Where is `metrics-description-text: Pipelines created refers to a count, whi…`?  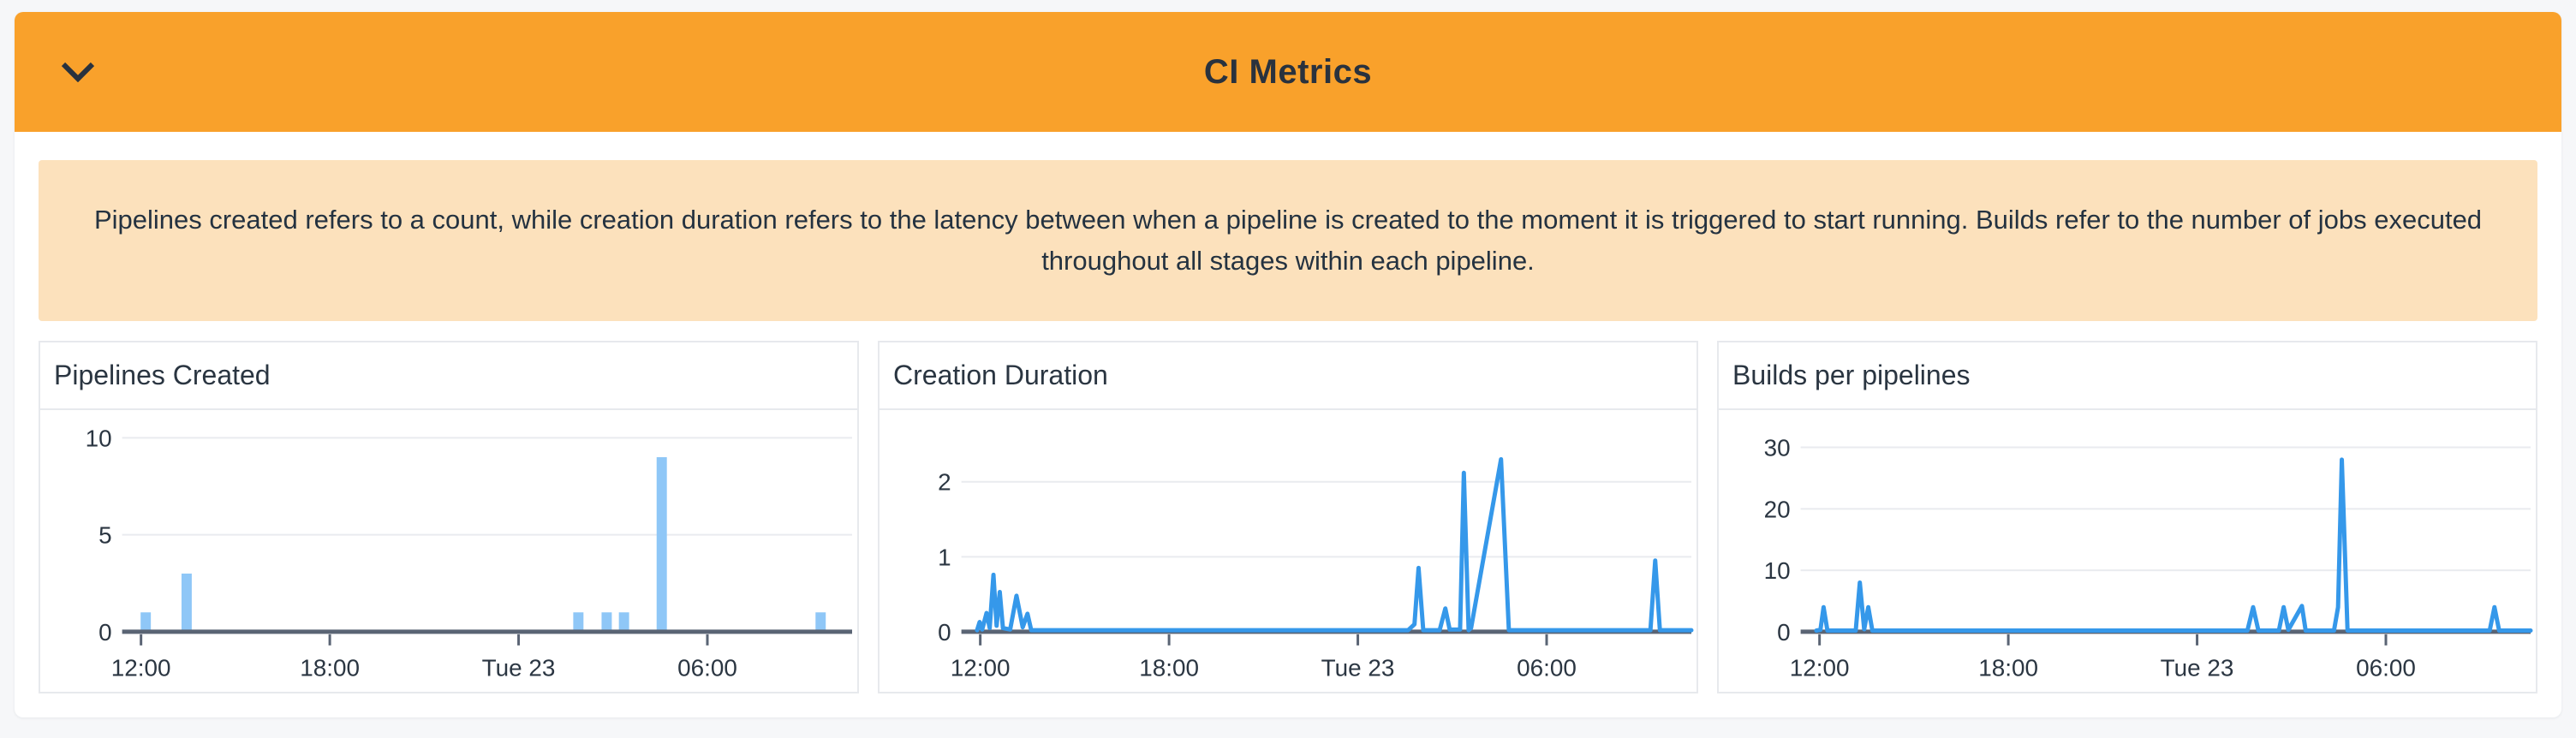
metrics-description-text: Pipelines created refers to a count, whi… is located at coordinates (1288, 241).